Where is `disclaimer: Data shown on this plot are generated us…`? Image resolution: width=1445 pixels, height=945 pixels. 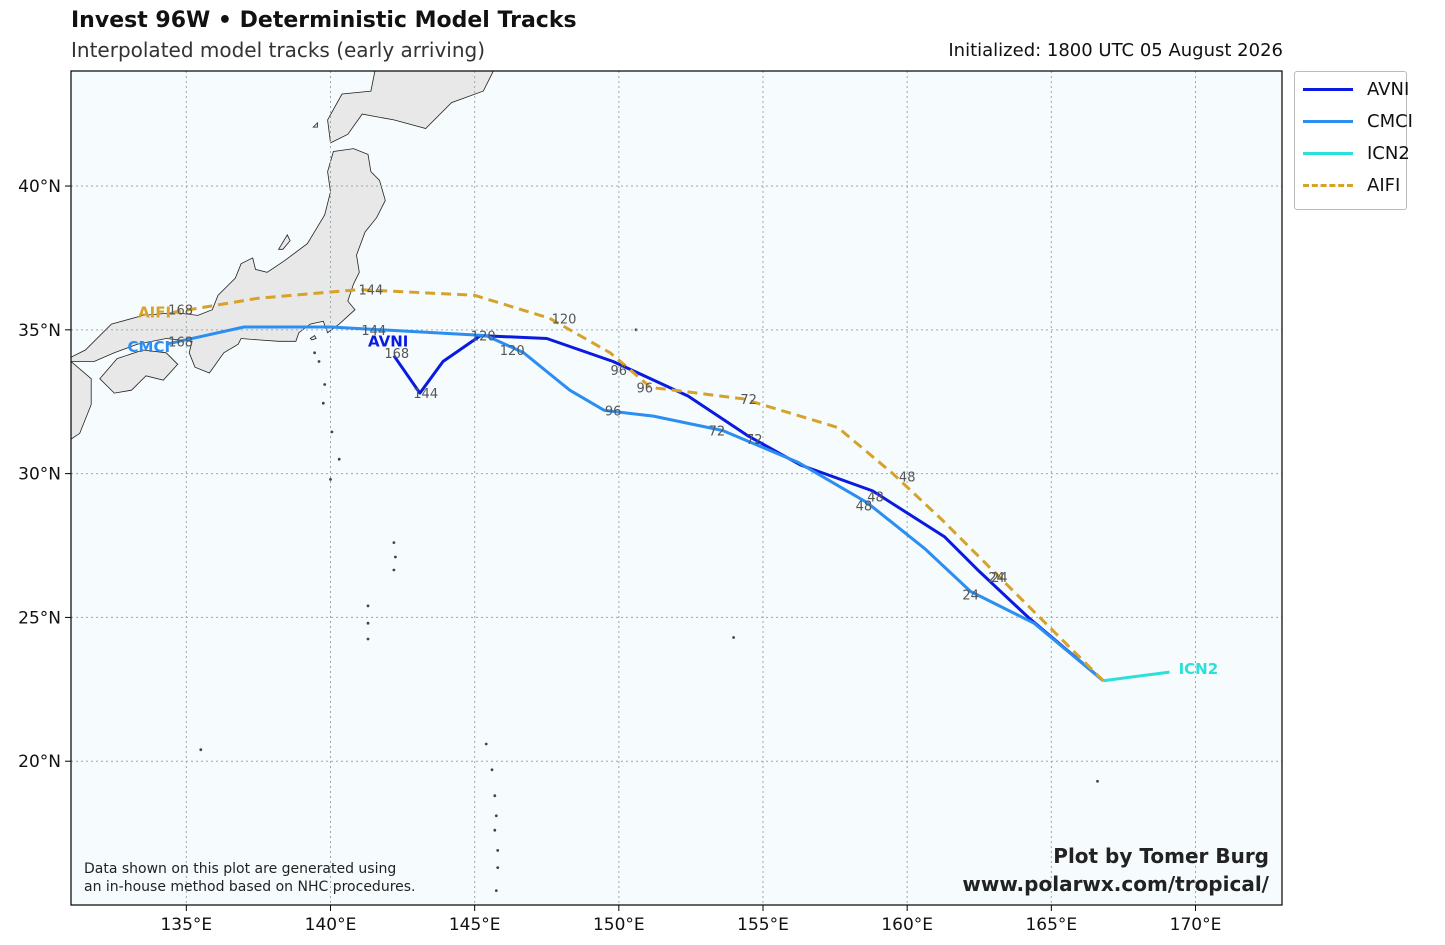
disclaimer: Data shown on this plot are generated us… is located at coordinates (294, 878).